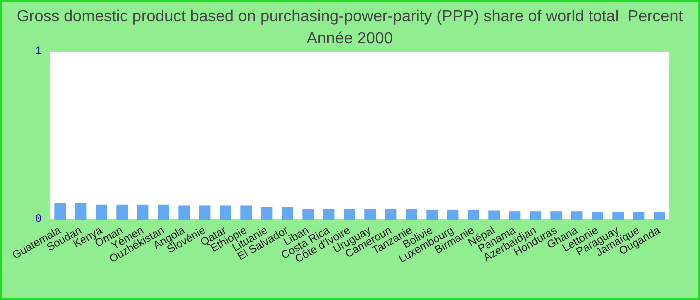 This screenshot has height=300, width=700. I want to click on y-tick-label: 0, so click(38, 220).